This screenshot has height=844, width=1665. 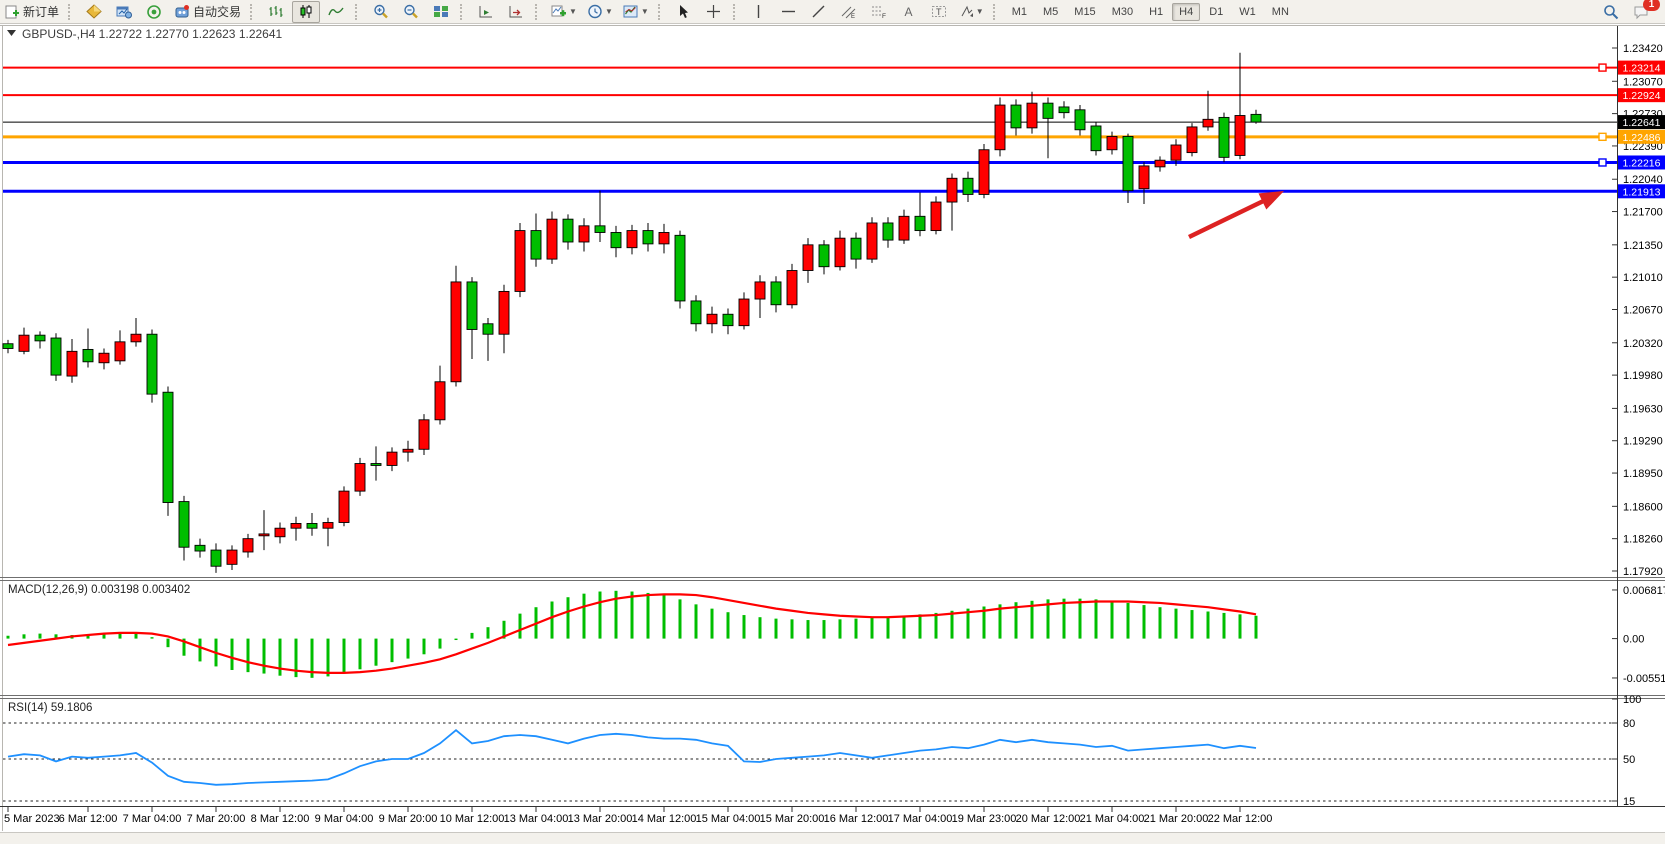 I want to click on vertical-line-button, so click(x=759, y=12).